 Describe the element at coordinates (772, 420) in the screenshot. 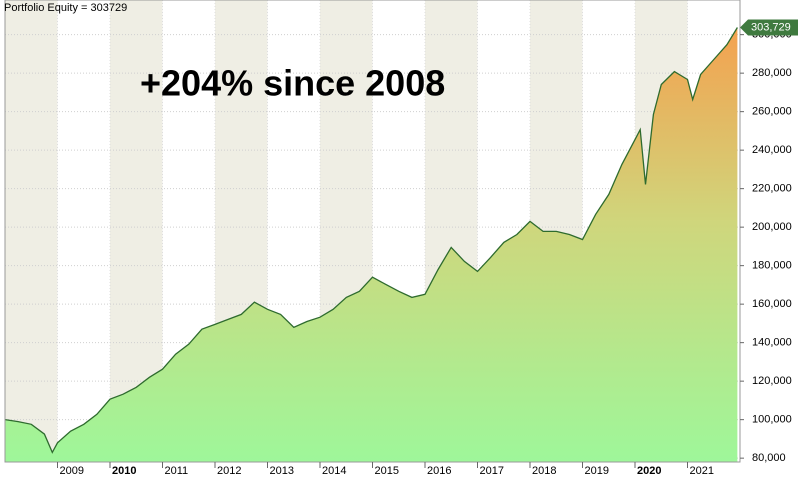

I see `y-tick-label: 100,000` at that location.